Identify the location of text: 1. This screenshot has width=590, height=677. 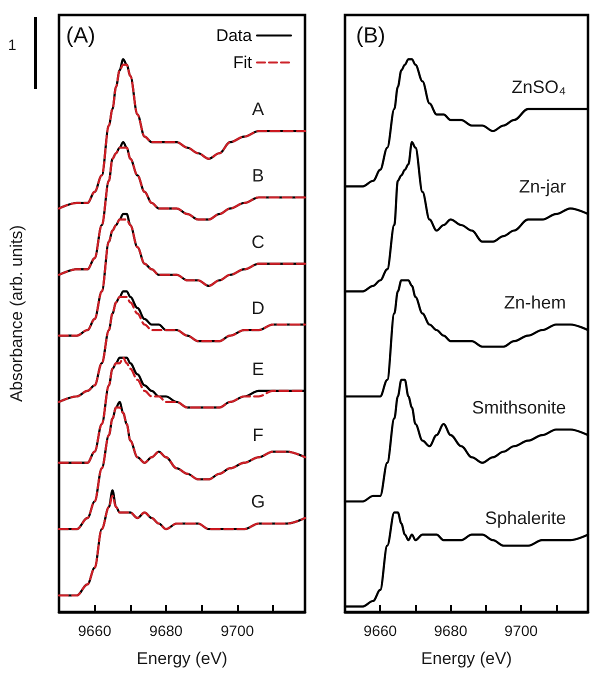
(12, 45).